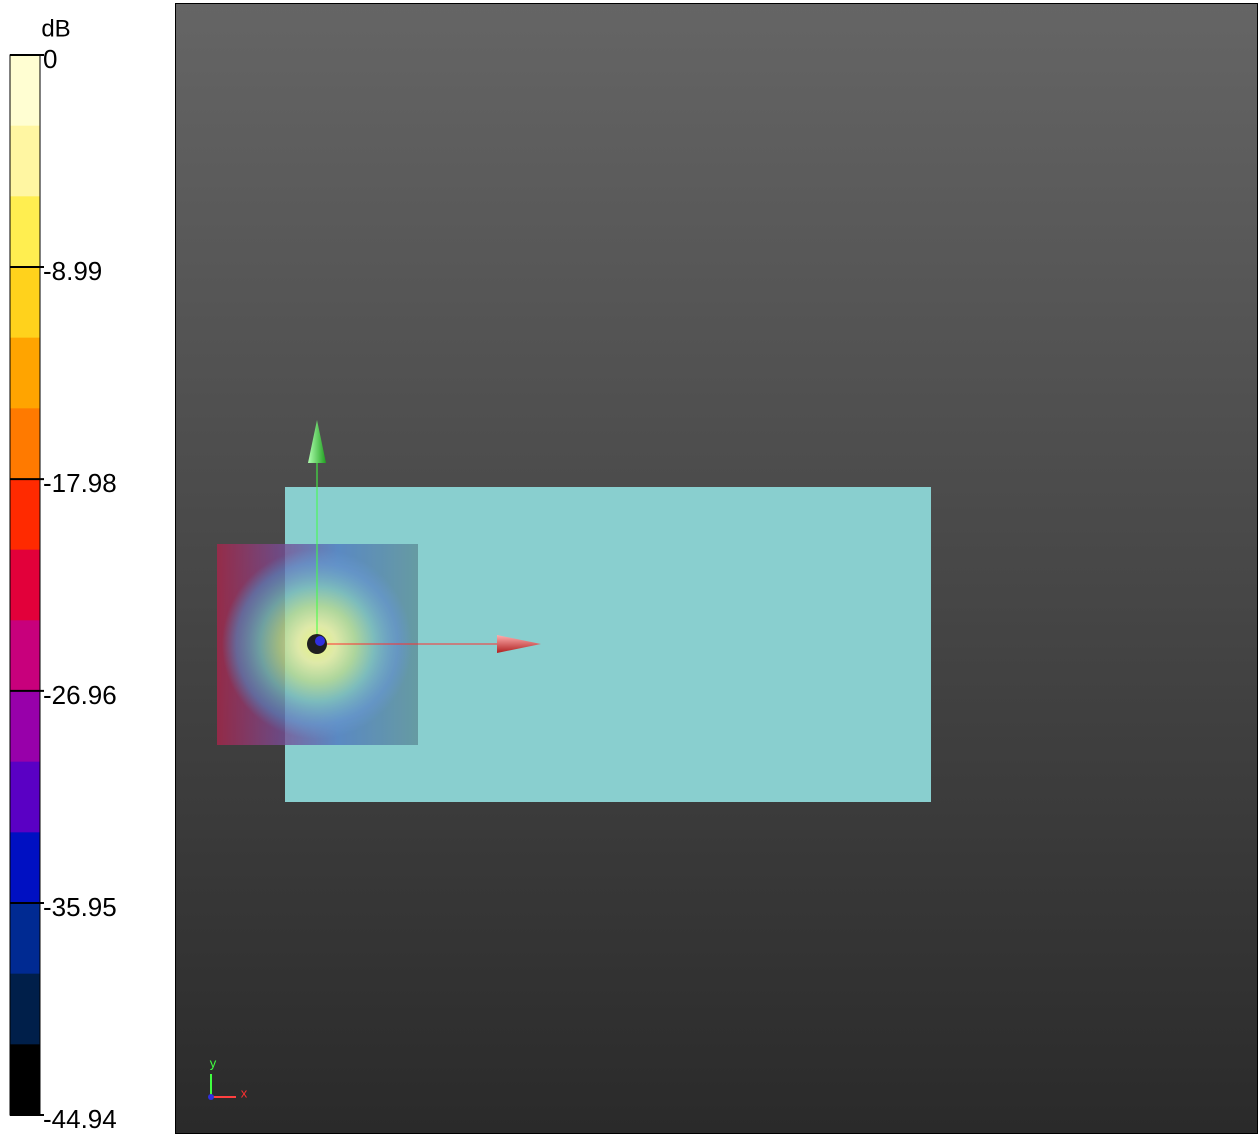 The image size is (1260, 1143). I want to click on colorbar: 0 -8.99 -17.98 -26.96 -35.95 -44.94, so click(63, 589).